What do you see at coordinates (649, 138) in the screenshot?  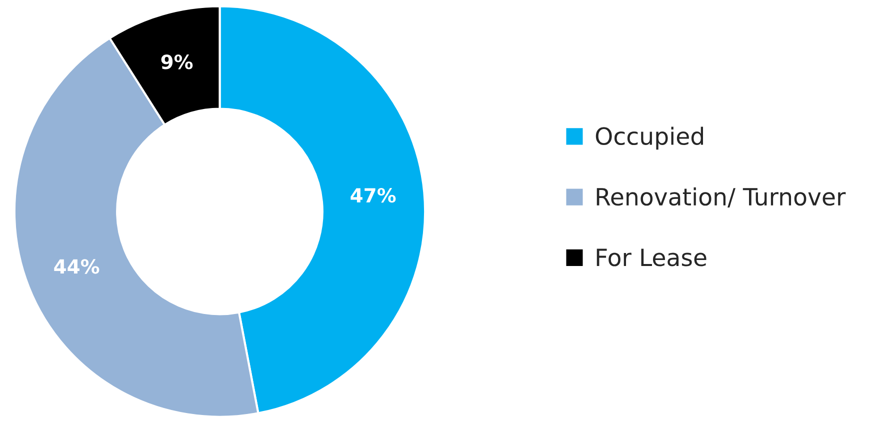 I see `legend-label: Occupied` at bounding box center [649, 138].